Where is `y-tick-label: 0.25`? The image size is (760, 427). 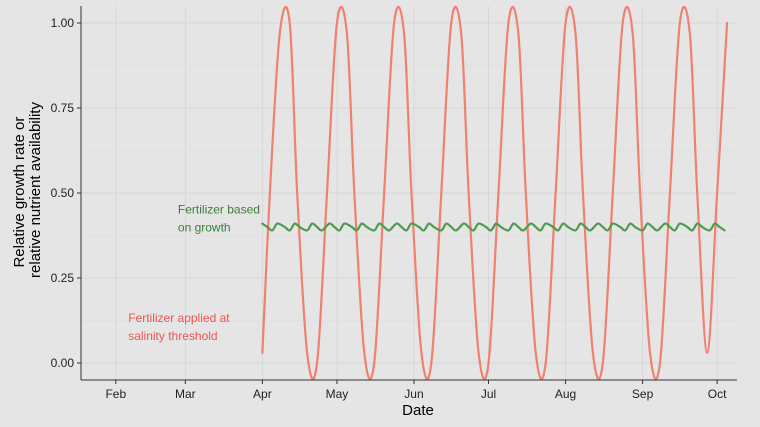 y-tick-label: 0.25 is located at coordinates (63, 278).